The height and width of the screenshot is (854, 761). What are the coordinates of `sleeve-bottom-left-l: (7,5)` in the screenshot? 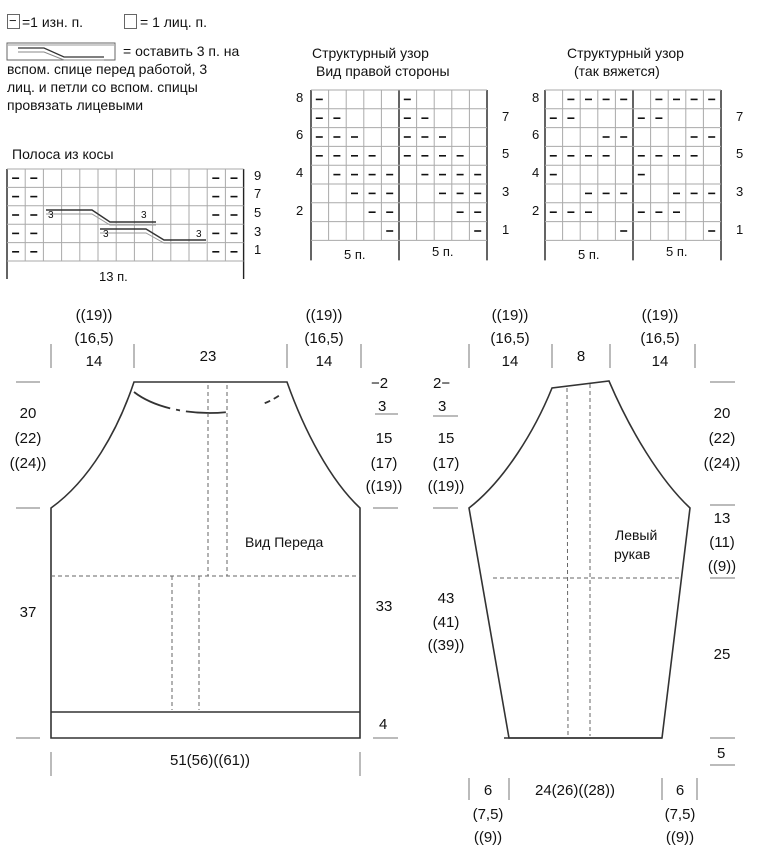 It's located at (488, 814).